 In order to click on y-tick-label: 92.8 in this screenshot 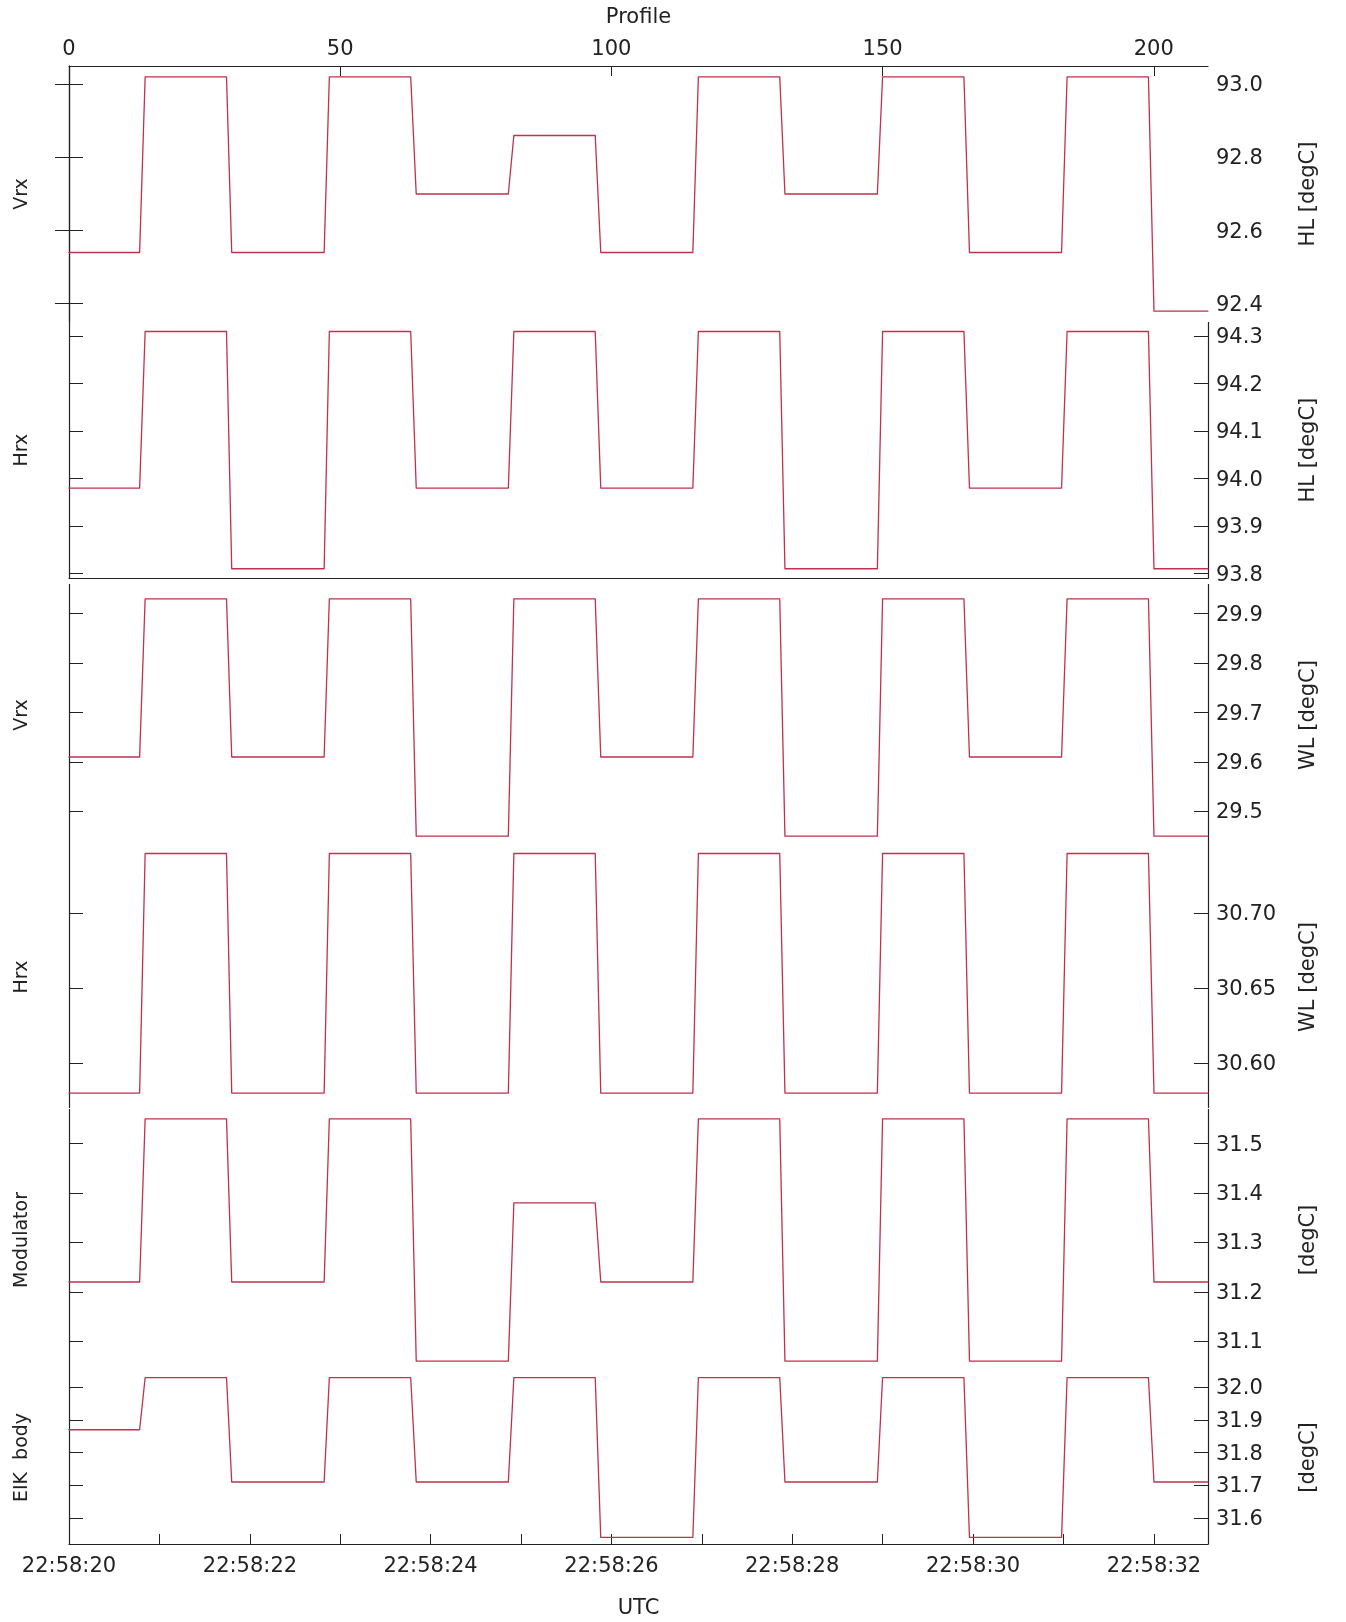, I will do `click(1239, 157)`.